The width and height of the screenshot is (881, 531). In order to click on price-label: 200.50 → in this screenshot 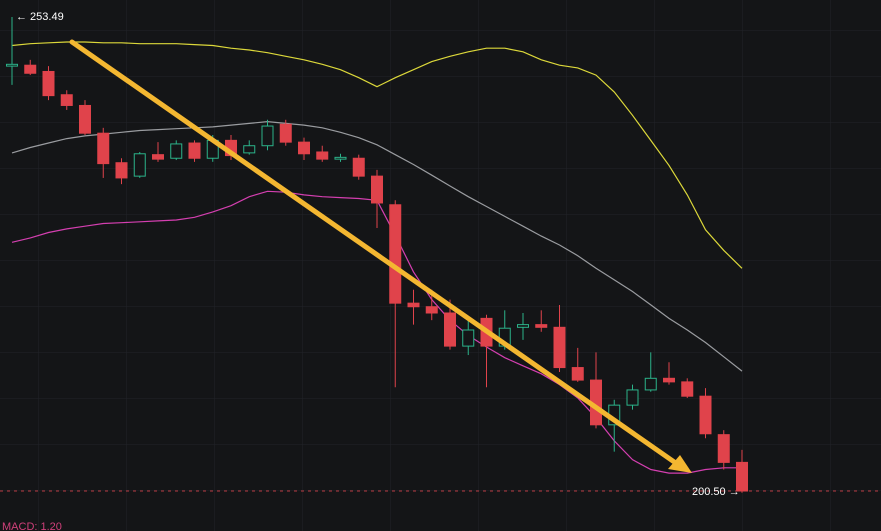, I will do `click(716, 492)`.